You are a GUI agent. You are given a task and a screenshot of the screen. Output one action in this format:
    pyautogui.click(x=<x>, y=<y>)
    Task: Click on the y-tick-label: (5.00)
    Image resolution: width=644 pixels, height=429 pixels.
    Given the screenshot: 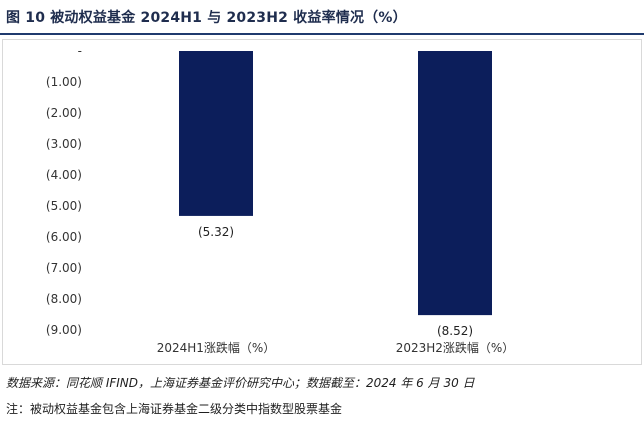 What is the action you would take?
    pyautogui.click(x=64, y=206)
    